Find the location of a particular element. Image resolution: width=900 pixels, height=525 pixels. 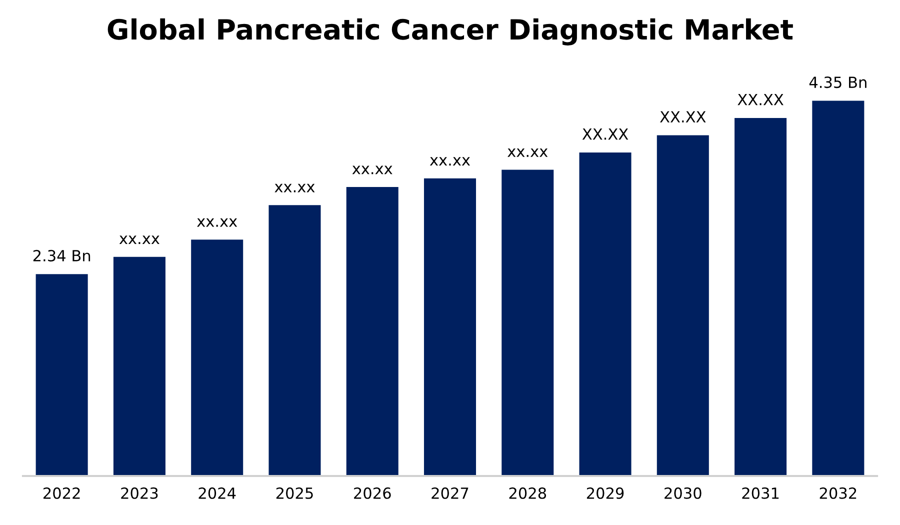

x-tick-label: 2031 is located at coordinates (760, 493).